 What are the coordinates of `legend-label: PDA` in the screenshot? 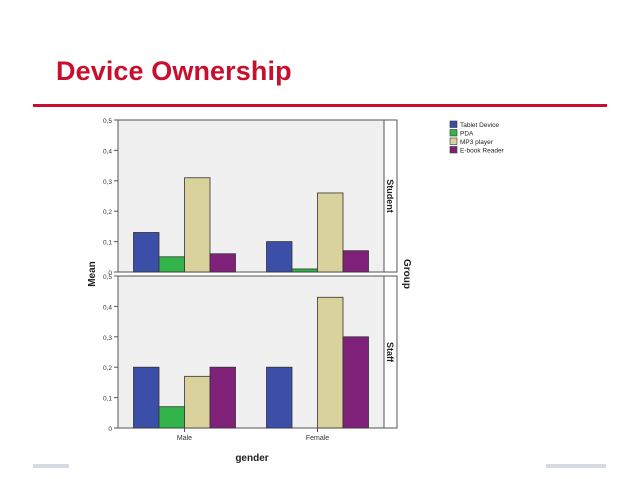 It's located at (467, 134).